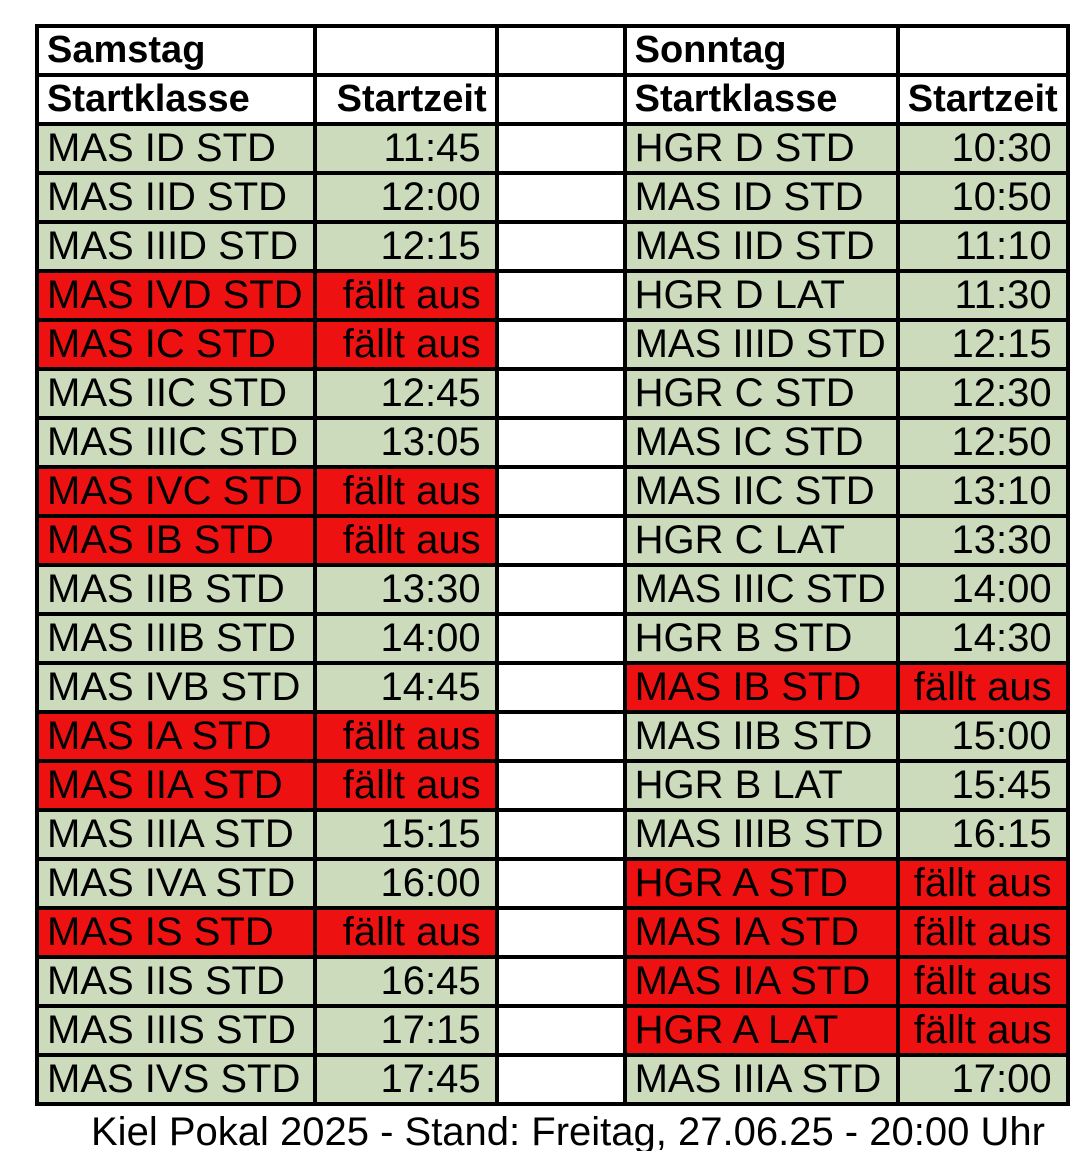  What do you see at coordinates (761, 883) in the screenshot?
I see `sunday-class-cell: HGR A STD` at bounding box center [761, 883].